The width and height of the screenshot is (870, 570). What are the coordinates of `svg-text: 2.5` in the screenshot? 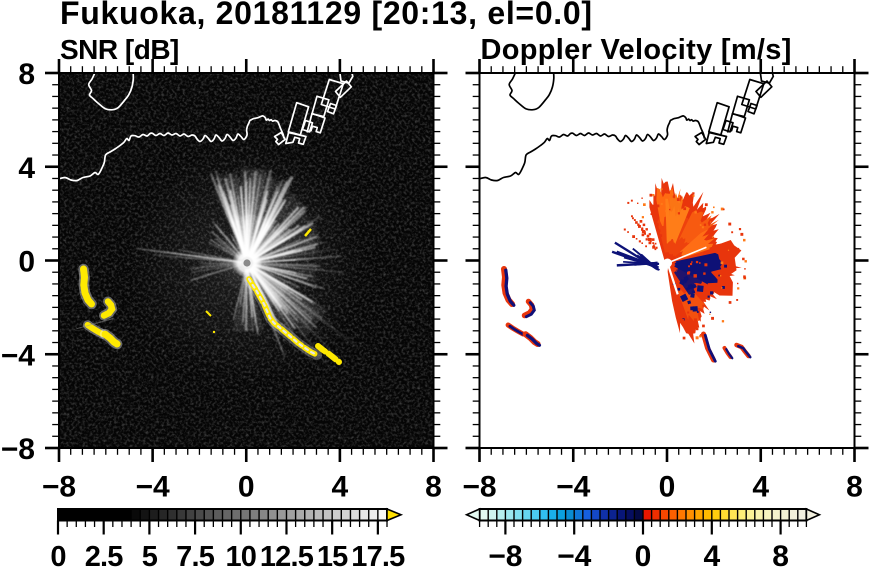 It's located at (104, 555).